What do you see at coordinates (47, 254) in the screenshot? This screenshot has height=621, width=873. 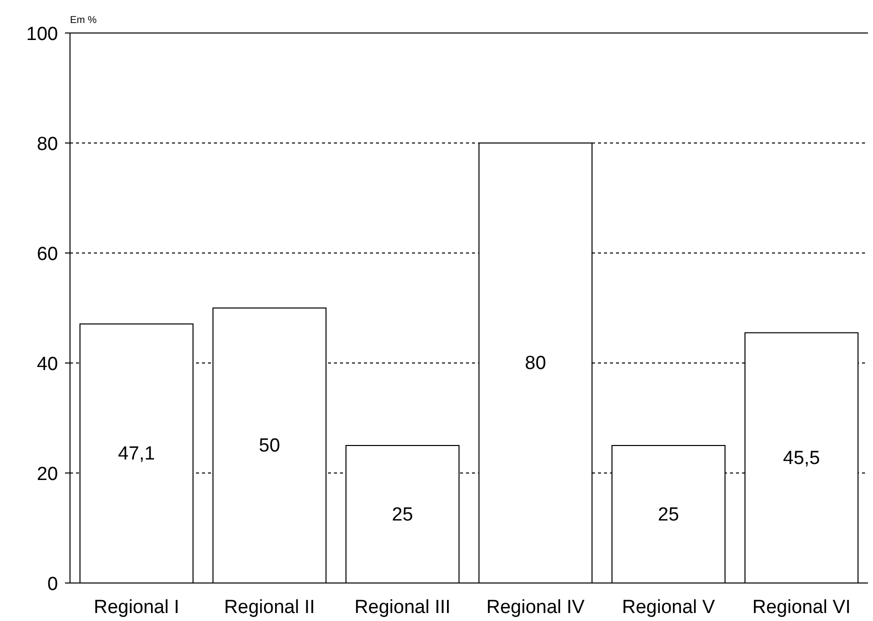 I see `y-tick-label: 60` at bounding box center [47, 254].